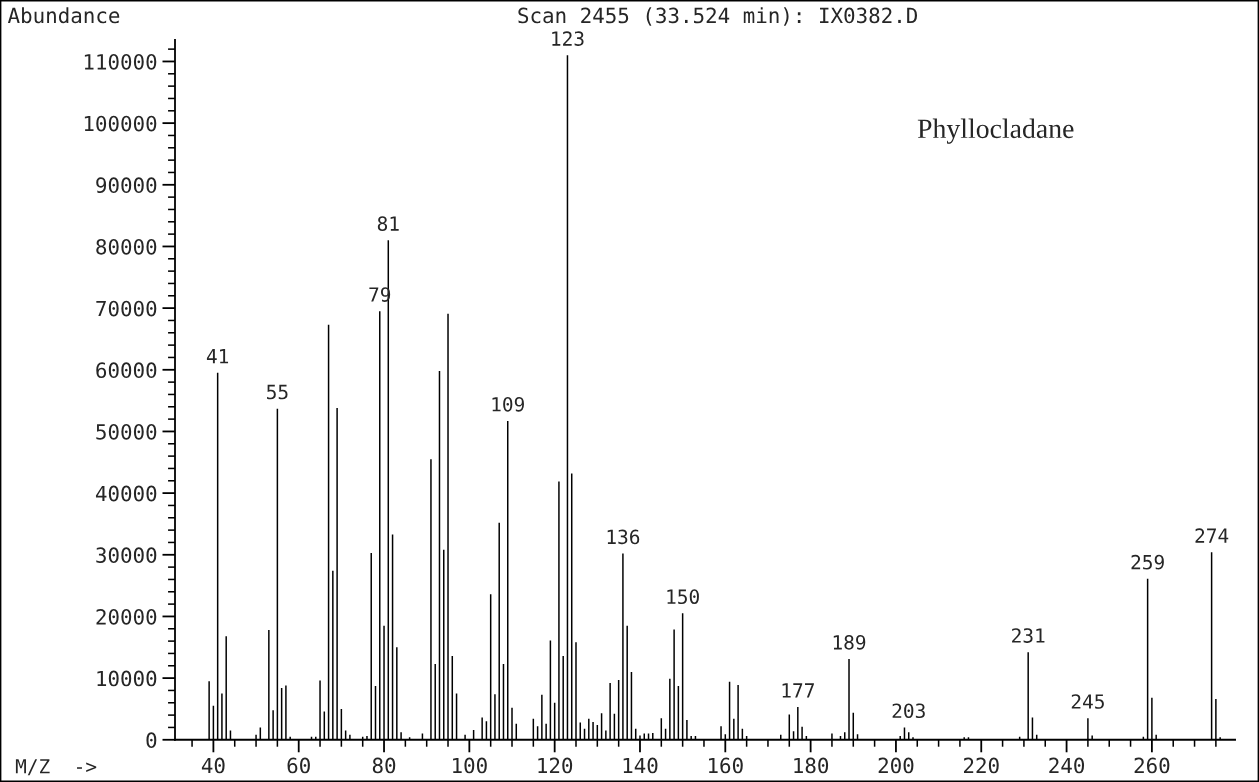 The image size is (1259, 782). Describe the element at coordinates (126, 616) in the screenshot. I see `y-tick-label: 20000` at that location.